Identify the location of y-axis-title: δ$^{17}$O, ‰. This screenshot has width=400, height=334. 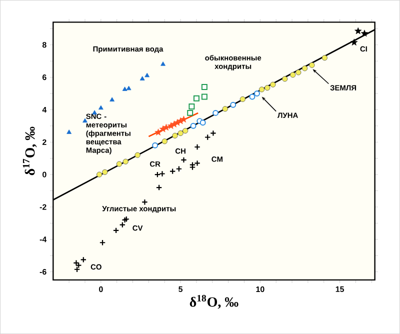
(29, 151).